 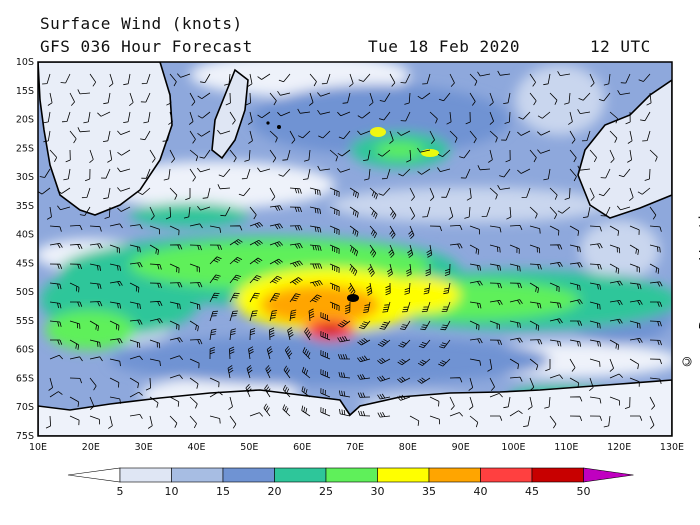 I want to click on colorbar-label: 35, so click(x=429, y=491).